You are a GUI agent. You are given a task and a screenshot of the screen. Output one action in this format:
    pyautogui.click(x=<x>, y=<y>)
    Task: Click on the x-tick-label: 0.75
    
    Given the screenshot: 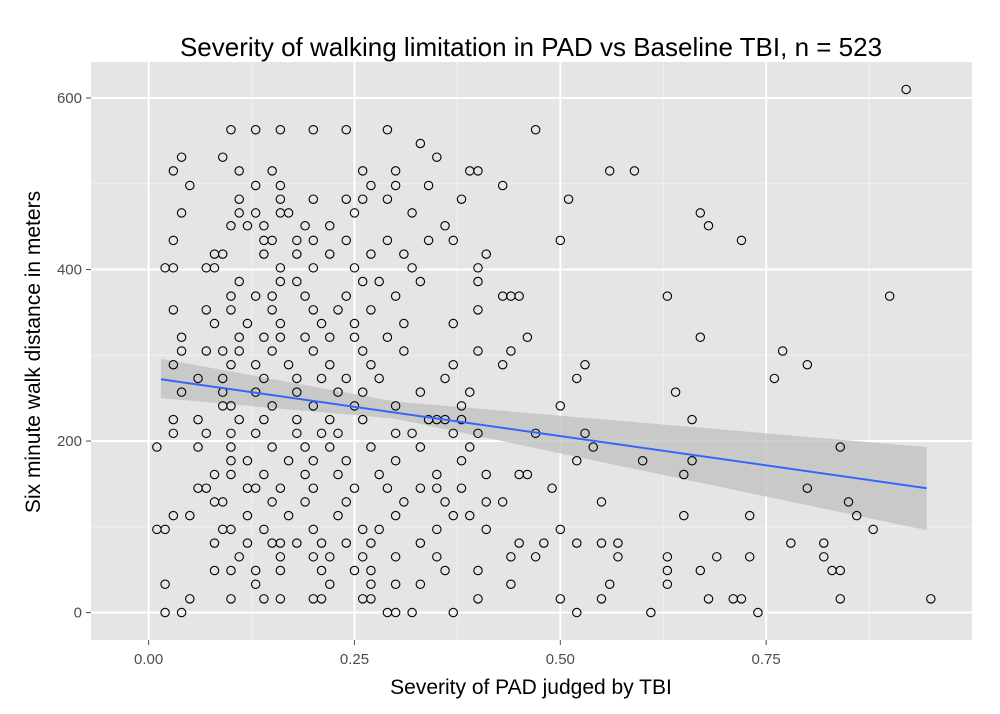 What is the action you would take?
    pyautogui.click(x=766, y=659)
    